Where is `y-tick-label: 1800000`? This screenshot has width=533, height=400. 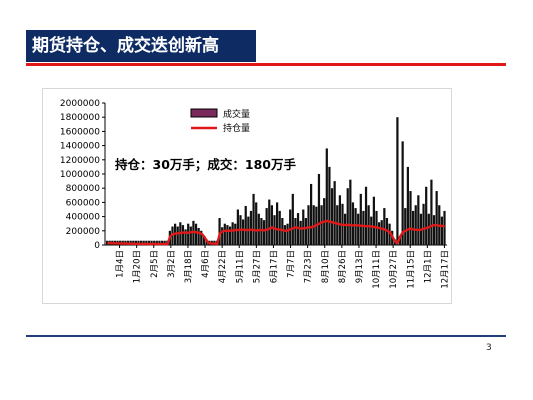
y-tick-label: 1800000 is located at coordinates (80, 118).